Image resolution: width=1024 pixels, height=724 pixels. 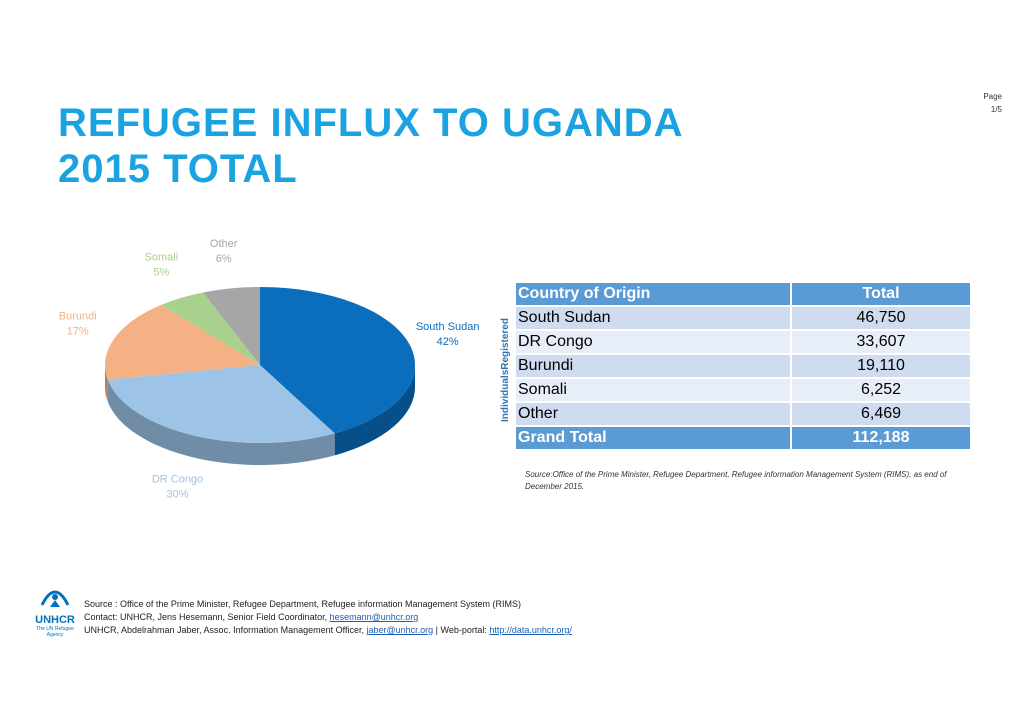 I want to click on slice-label: DR Congo, so click(x=177, y=479).